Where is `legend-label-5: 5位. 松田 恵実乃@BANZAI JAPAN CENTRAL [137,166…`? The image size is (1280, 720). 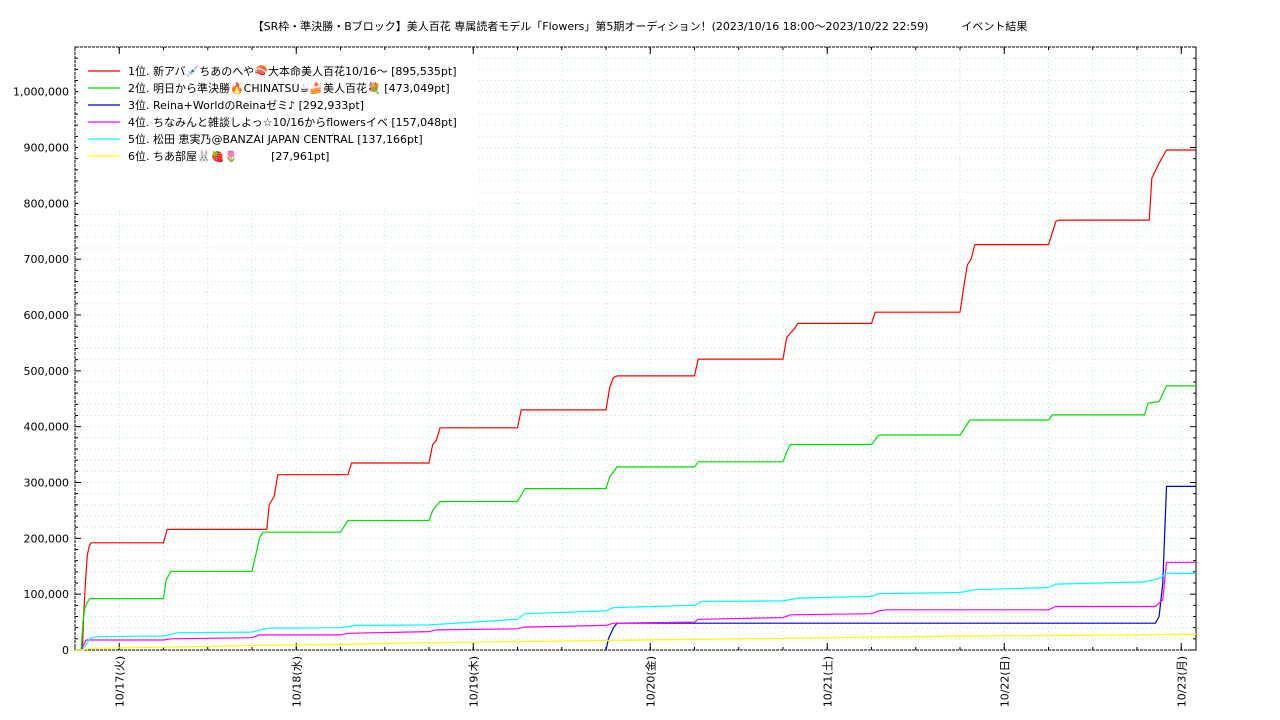 legend-label-5: 5位. 松田 恵実乃@BANZAI JAPAN CENTRAL [137,166… is located at coordinates (275, 139).